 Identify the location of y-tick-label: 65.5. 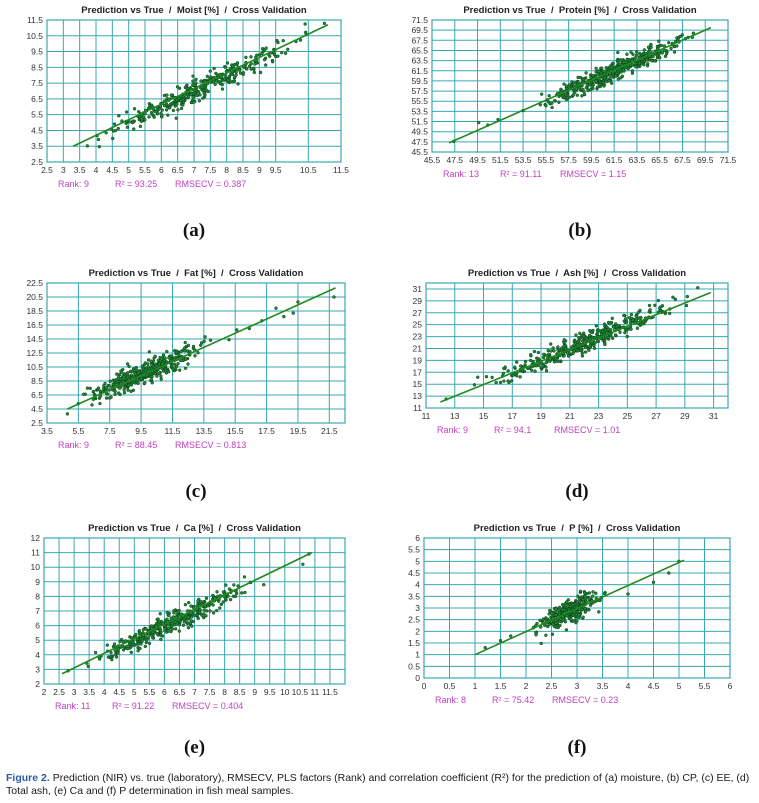
(419, 50).